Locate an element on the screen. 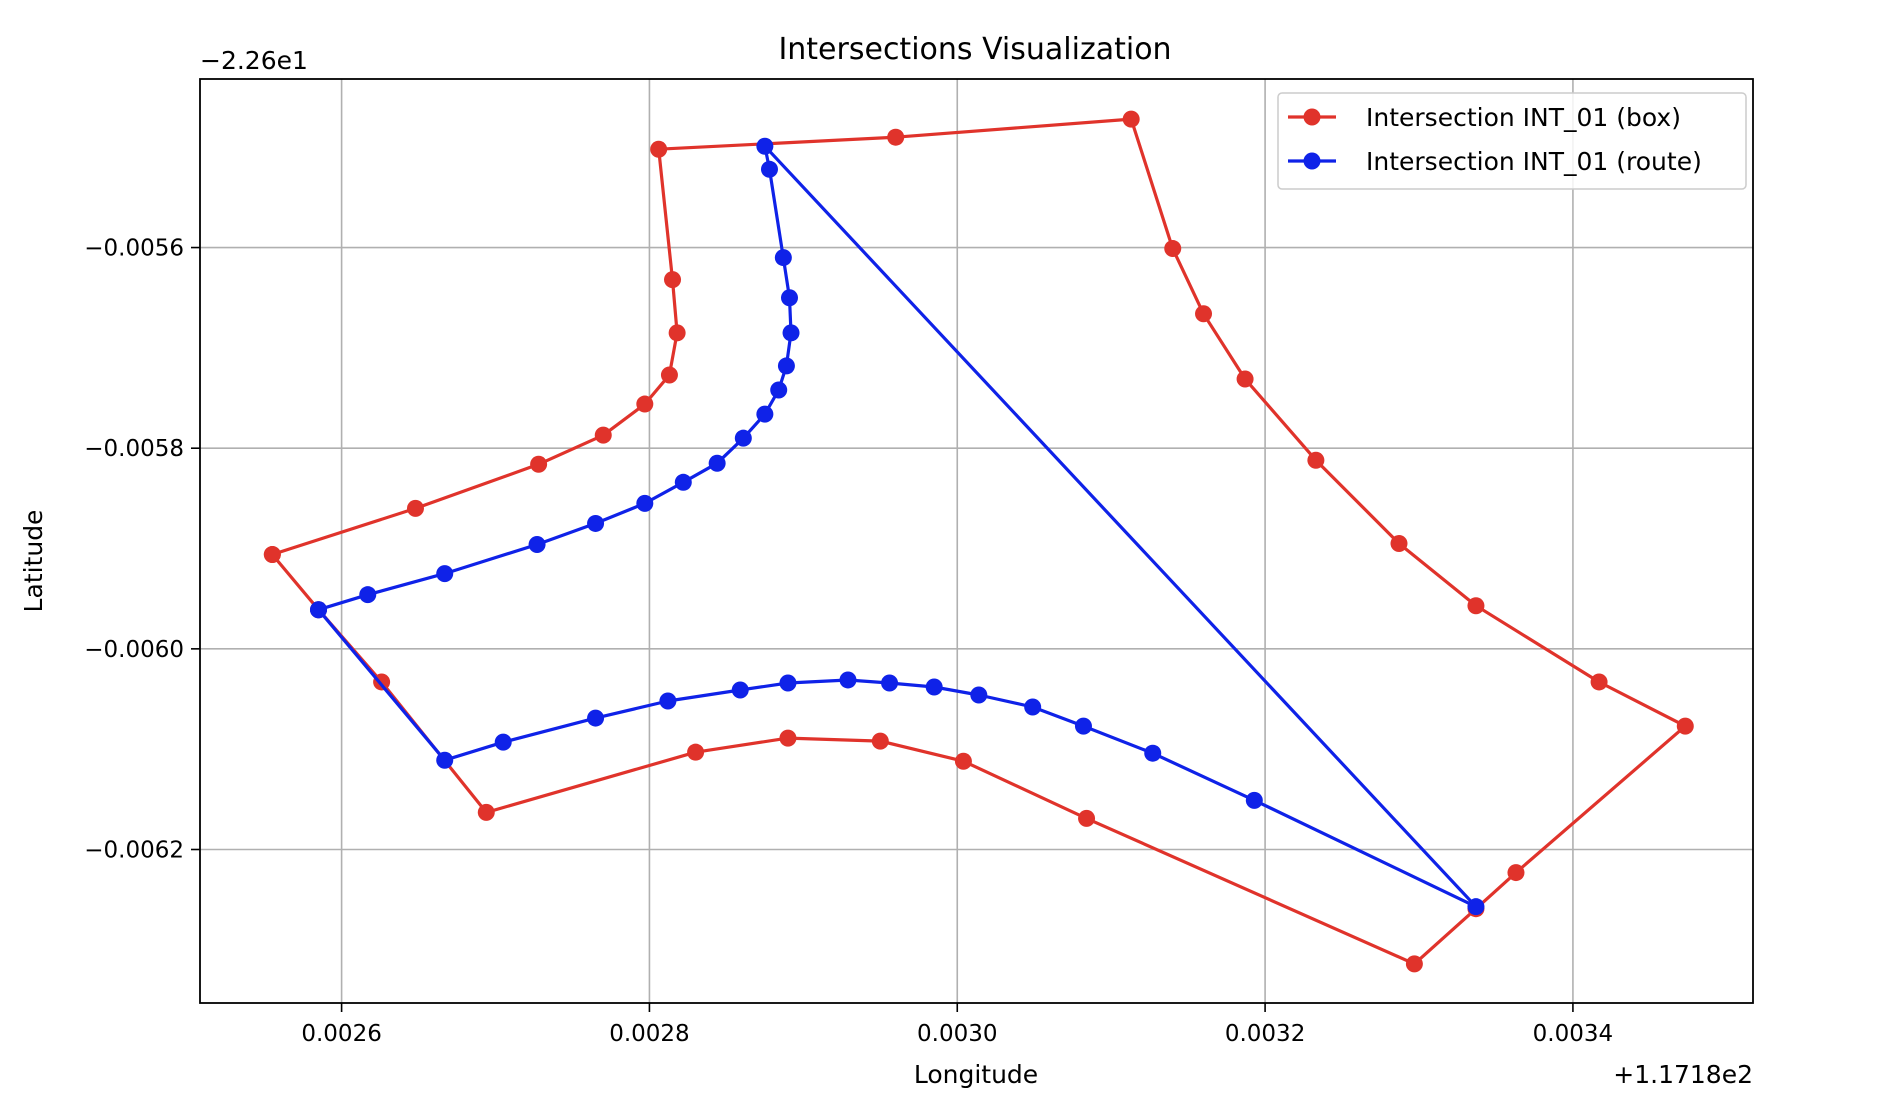  x-tick-label: 0.0030 is located at coordinates (957, 1034).